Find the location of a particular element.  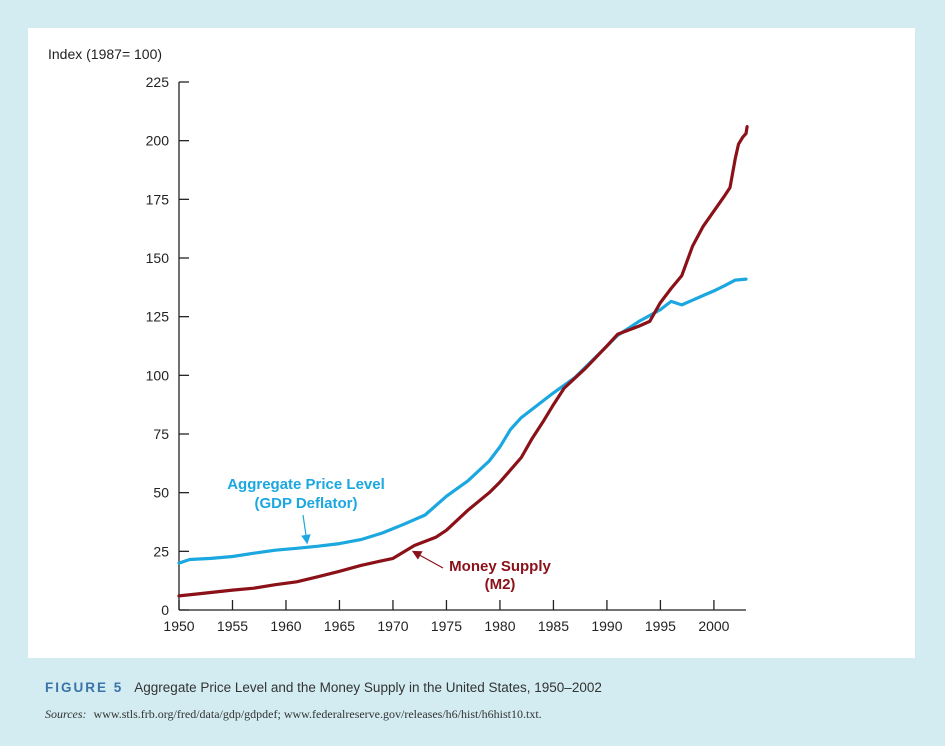

money-supply-label-line: (M2) is located at coordinates (500, 584).